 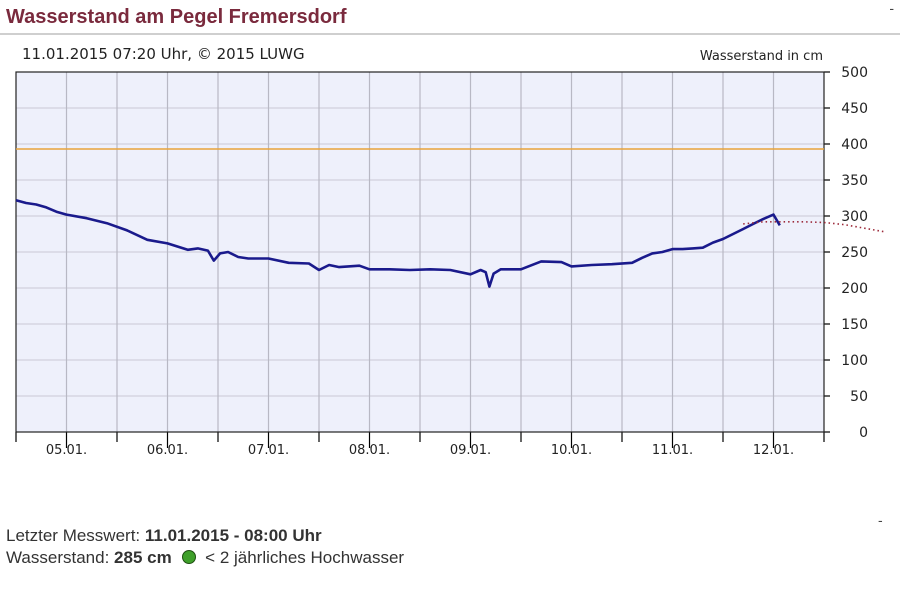 I want to click on status-dot-icon, so click(x=189, y=557).